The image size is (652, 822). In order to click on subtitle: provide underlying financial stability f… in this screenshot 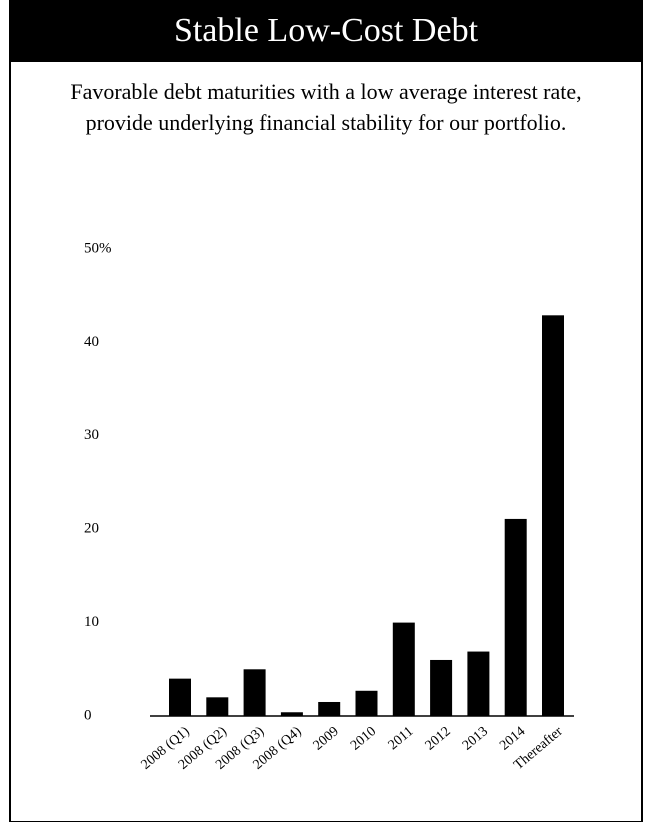, I will do `click(326, 122)`.